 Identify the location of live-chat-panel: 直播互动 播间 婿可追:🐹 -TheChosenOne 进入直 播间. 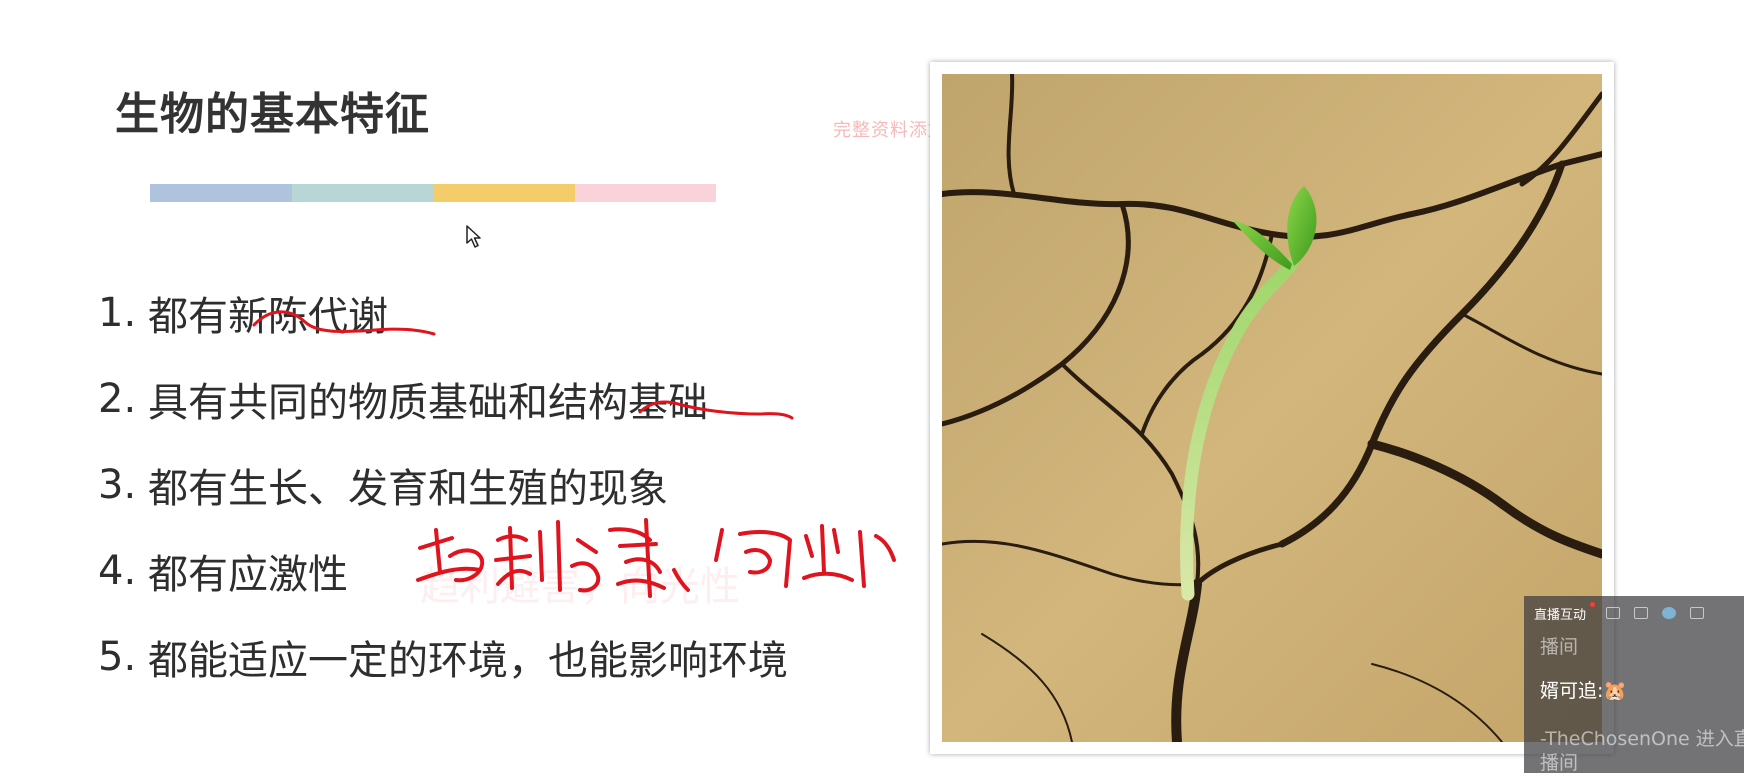
(1634, 685).